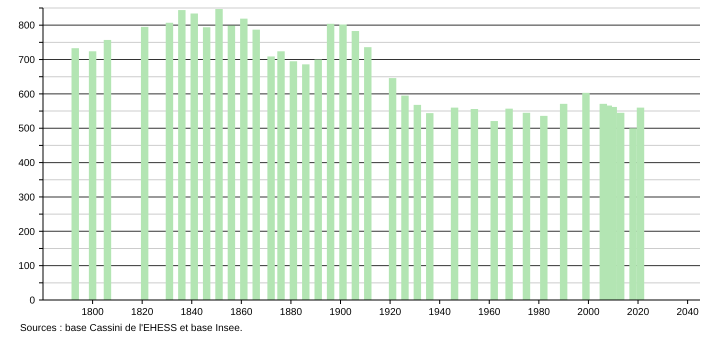 This screenshot has height=340, width=710. What do you see at coordinates (688, 312) in the screenshot?
I see `x-tick-label: 2040` at bounding box center [688, 312].